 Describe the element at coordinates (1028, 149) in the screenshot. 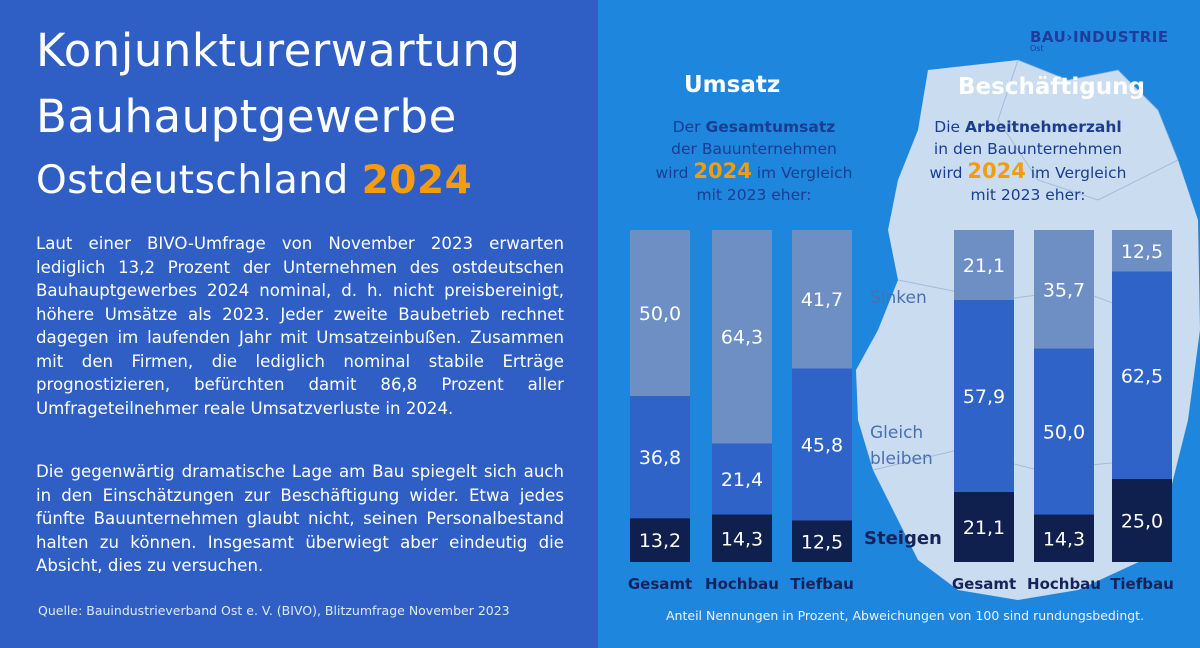

I see `besch-desc-l2: in den Bauunternehmen` at that location.